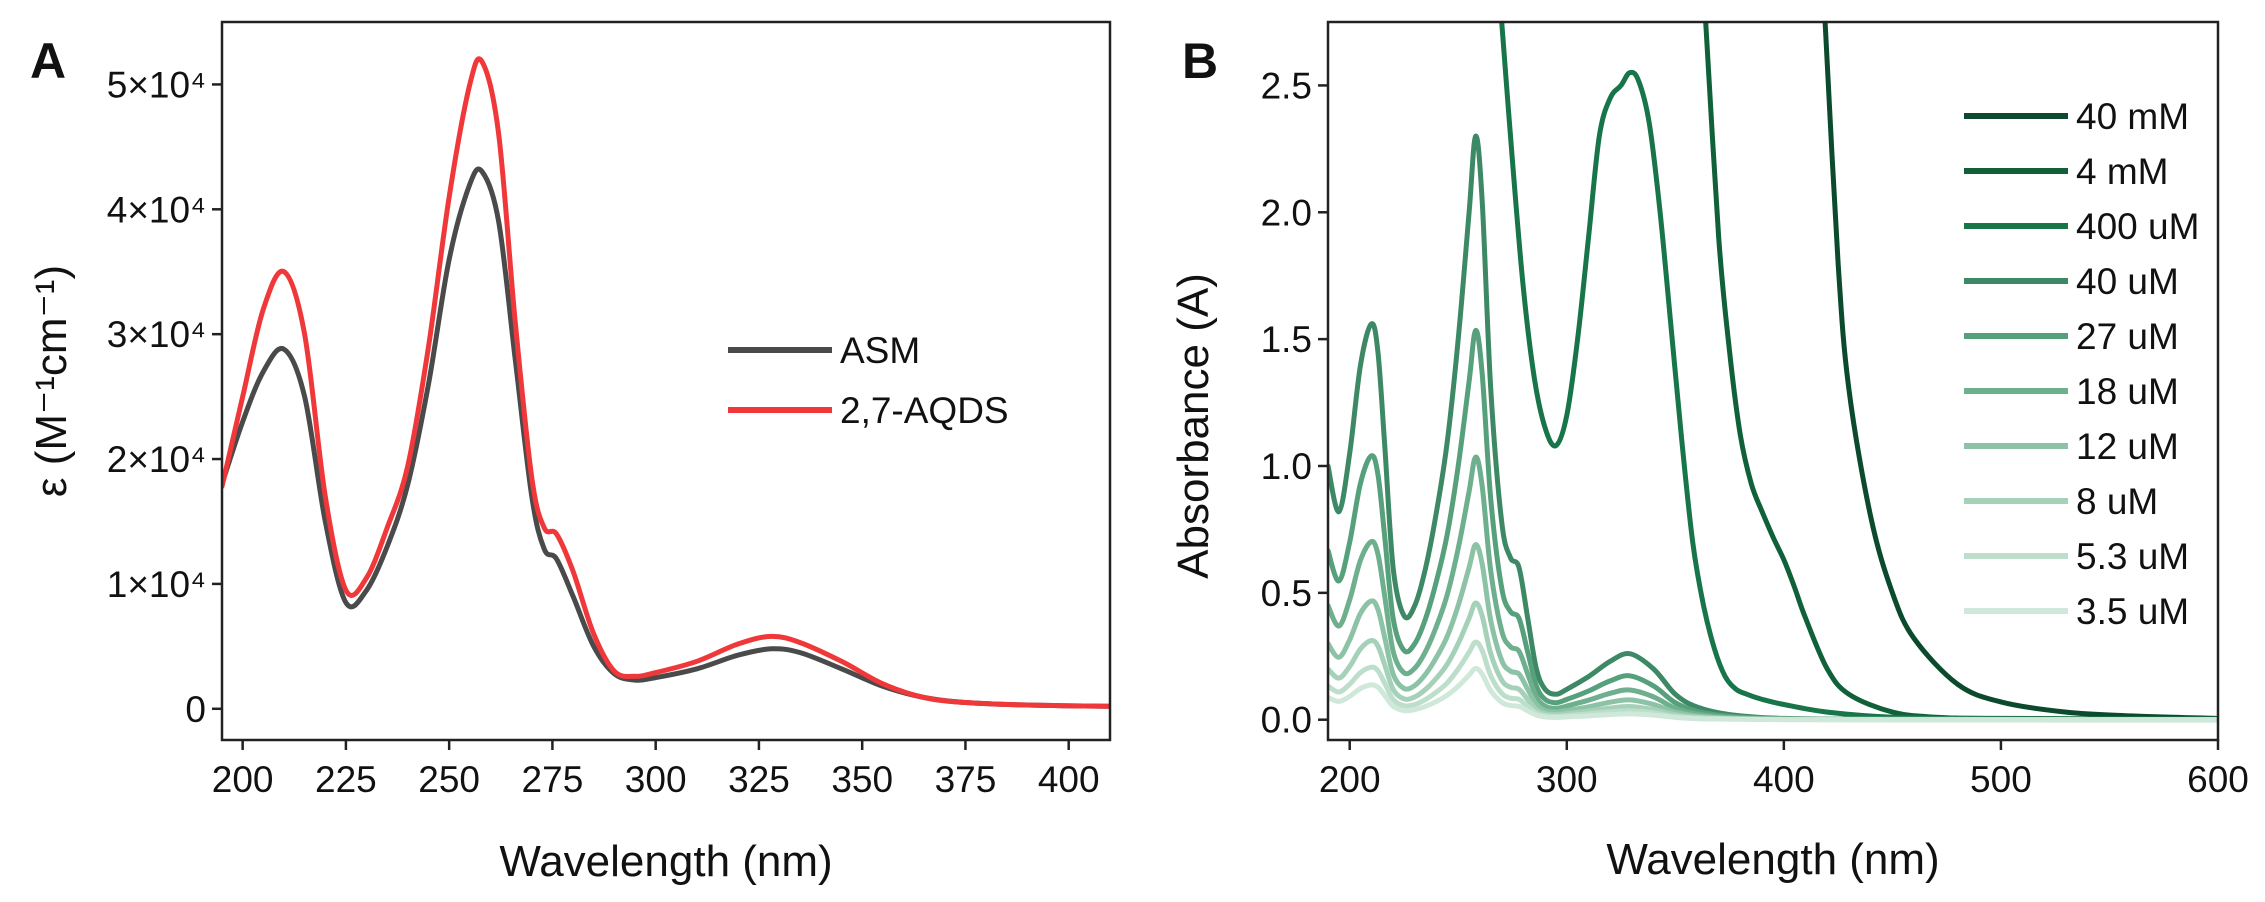 This screenshot has width=2265, height=902. Describe the element at coordinates (880, 350) in the screenshot. I see `legend-label-asm: ASM` at that location.